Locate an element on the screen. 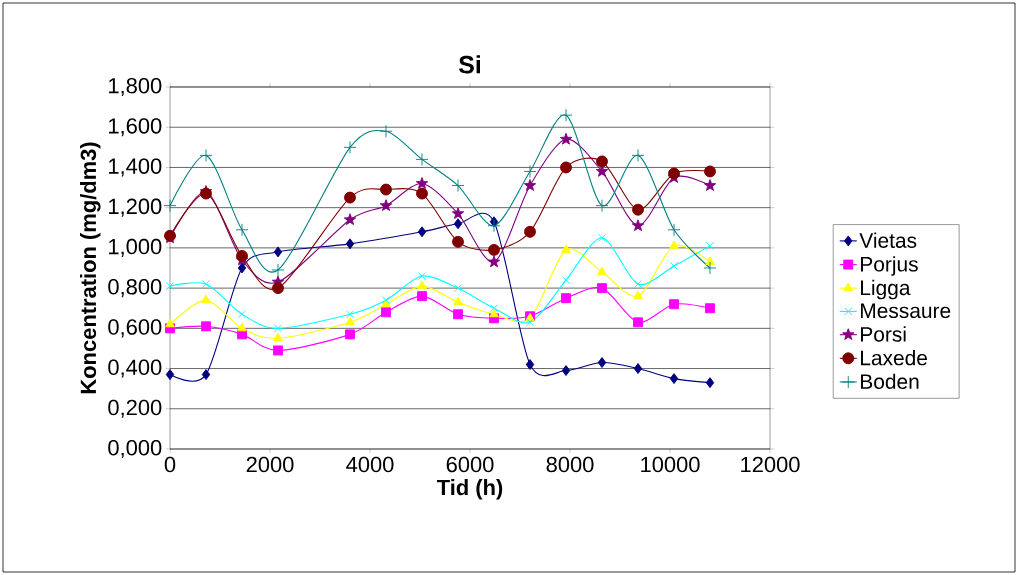 Image resolution: width=1018 pixels, height=575 pixels. y-axis-title: Koncentration (mg/dm3) is located at coordinates (90, 268).